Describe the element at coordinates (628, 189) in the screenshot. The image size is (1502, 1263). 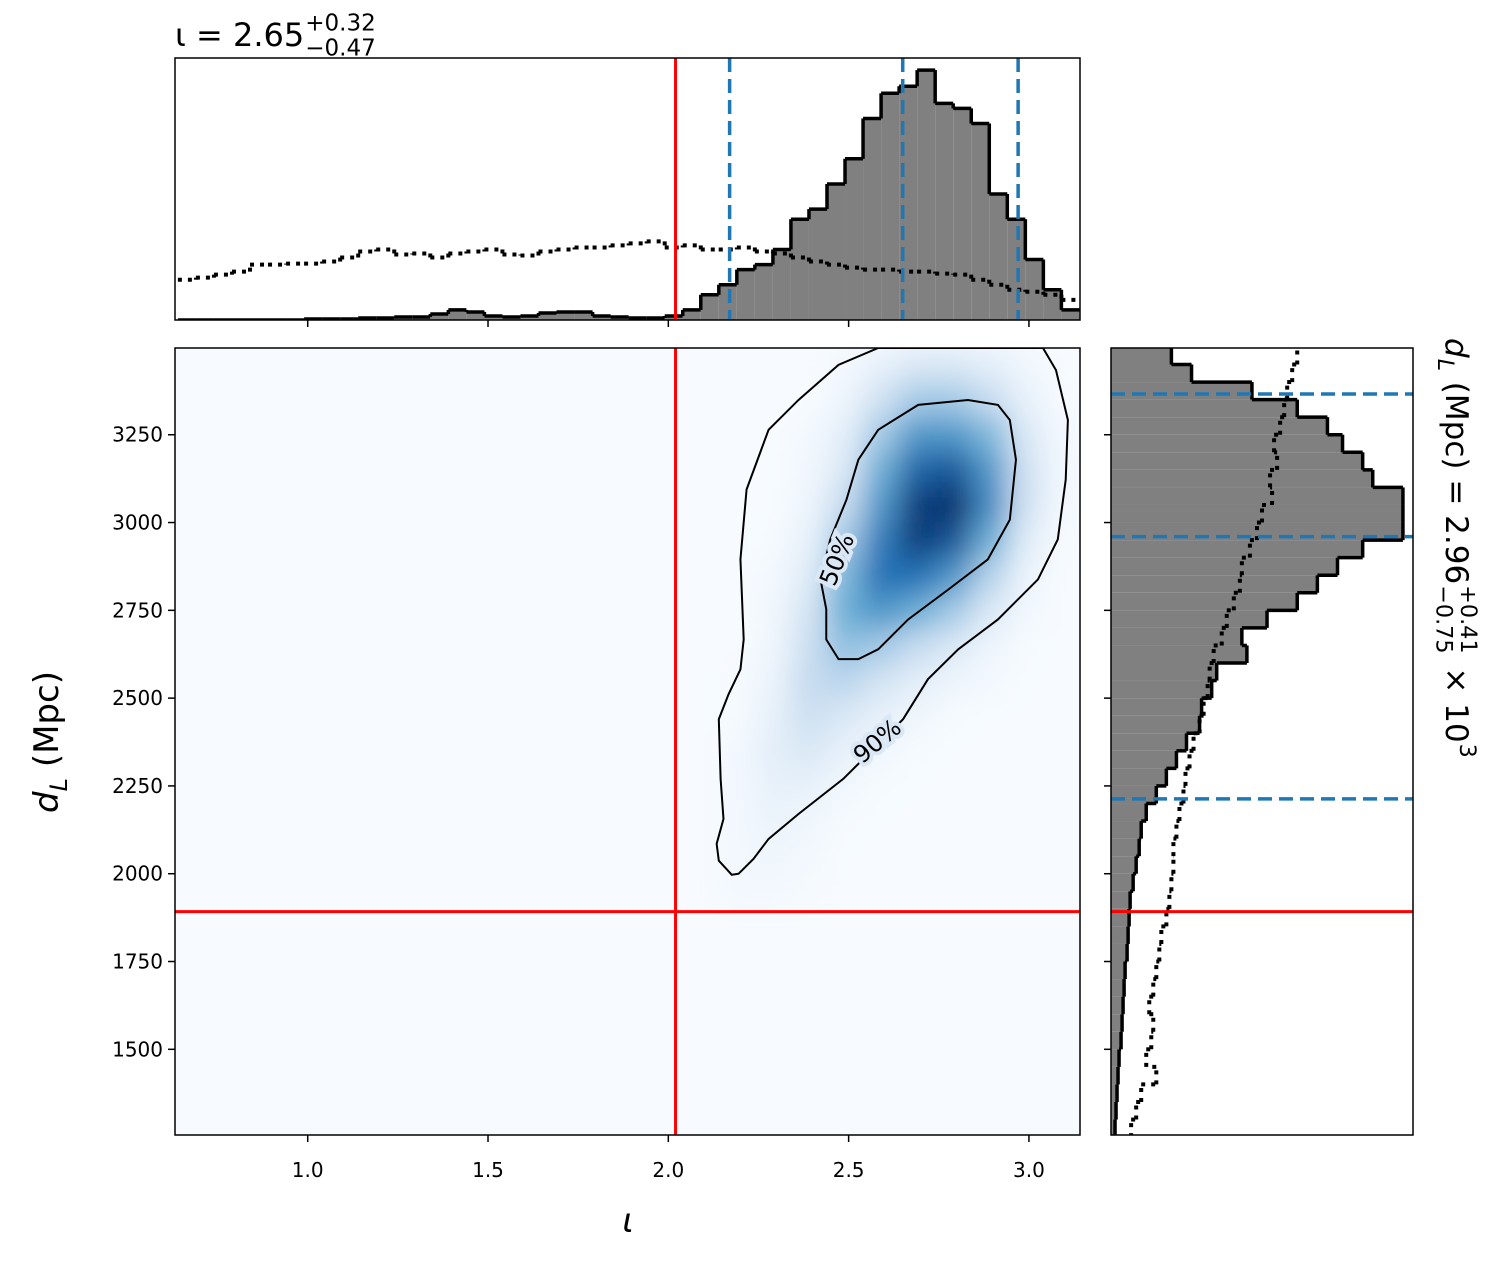
I see `top-panel` at that location.